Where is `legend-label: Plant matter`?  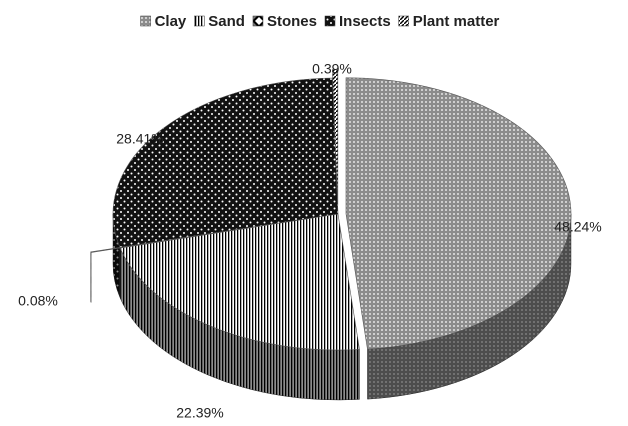 legend-label: Plant matter is located at coordinates (456, 21).